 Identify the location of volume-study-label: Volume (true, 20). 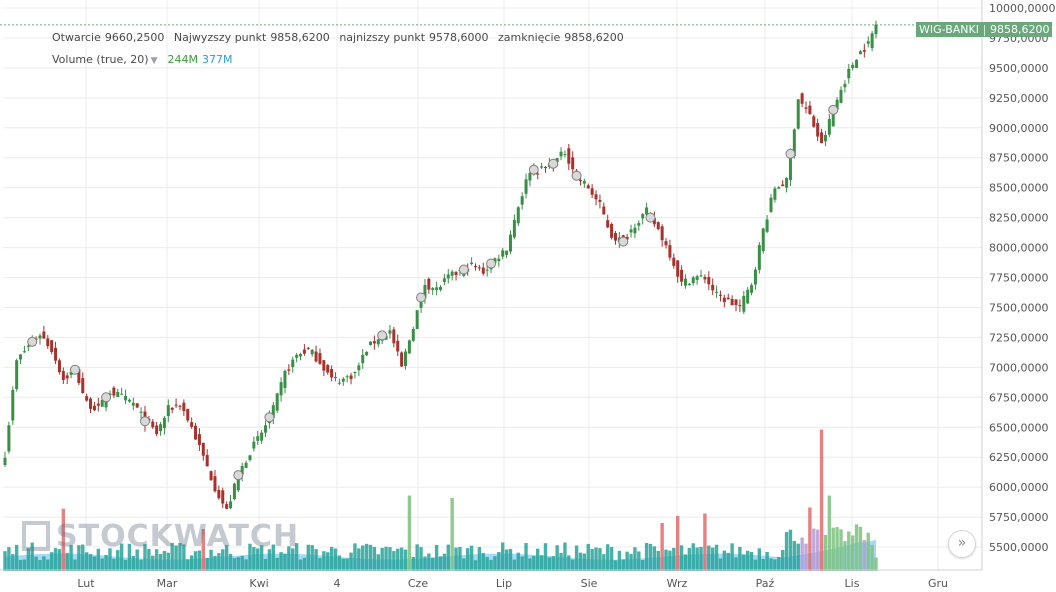
(100, 59).